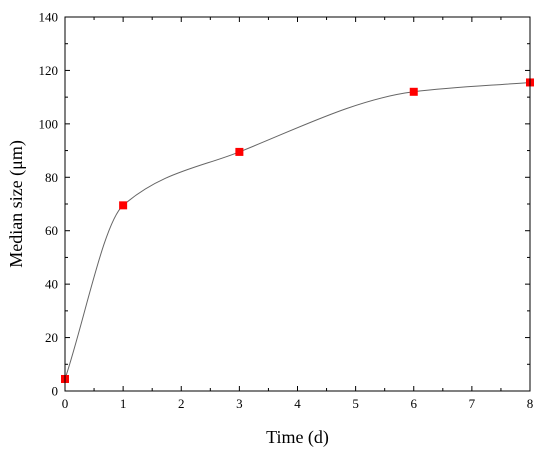 This screenshot has height=455, width=550. Describe the element at coordinates (49, 70) in the screenshot. I see `y-tick-label: 120` at that location.